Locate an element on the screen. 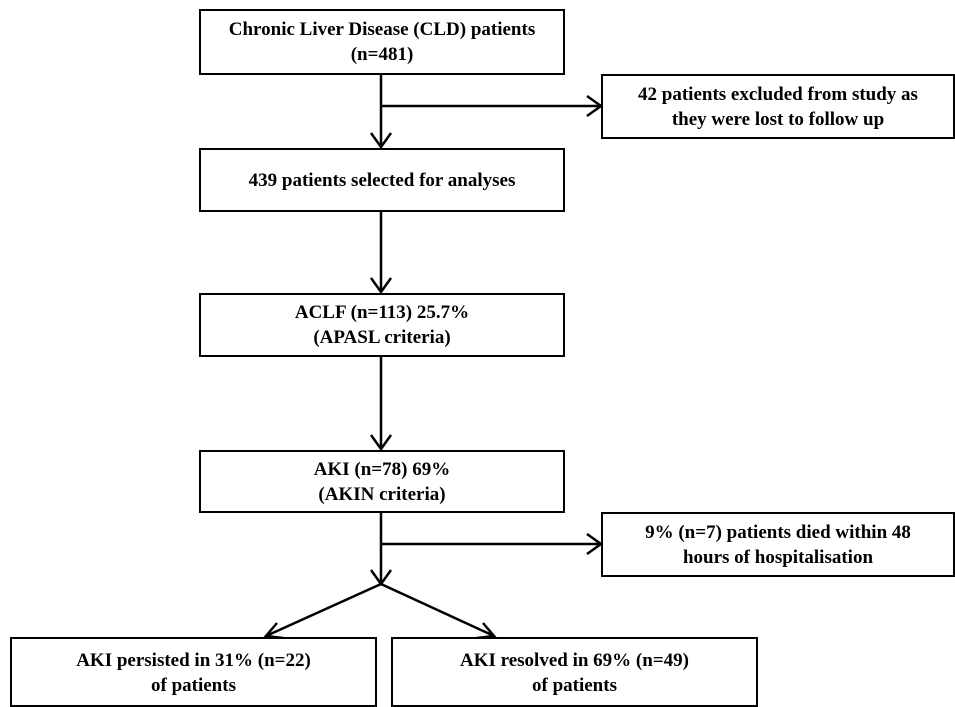 Image resolution: width=955 pixels, height=707 pixels. arrow-to-resolved is located at coordinates (437, 610).